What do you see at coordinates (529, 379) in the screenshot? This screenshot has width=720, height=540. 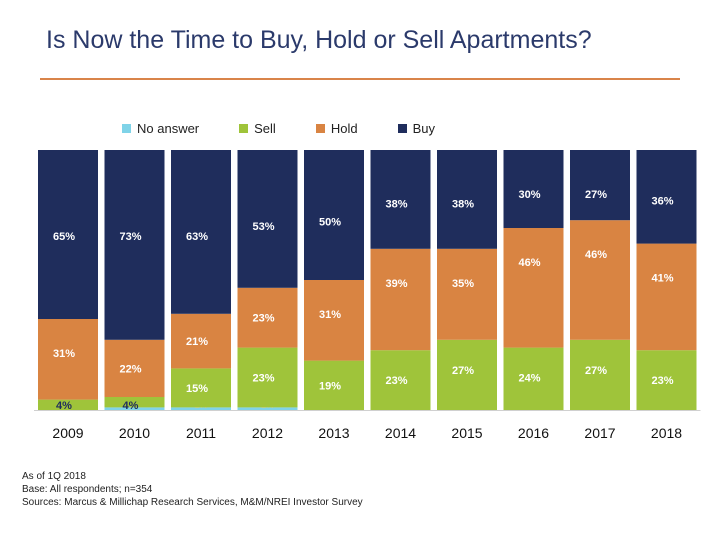 I see `data-label-sell-2016: 24%` at bounding box center [529, 379].